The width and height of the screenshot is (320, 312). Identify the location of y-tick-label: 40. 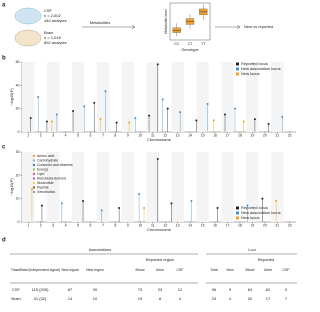
(18, 85).